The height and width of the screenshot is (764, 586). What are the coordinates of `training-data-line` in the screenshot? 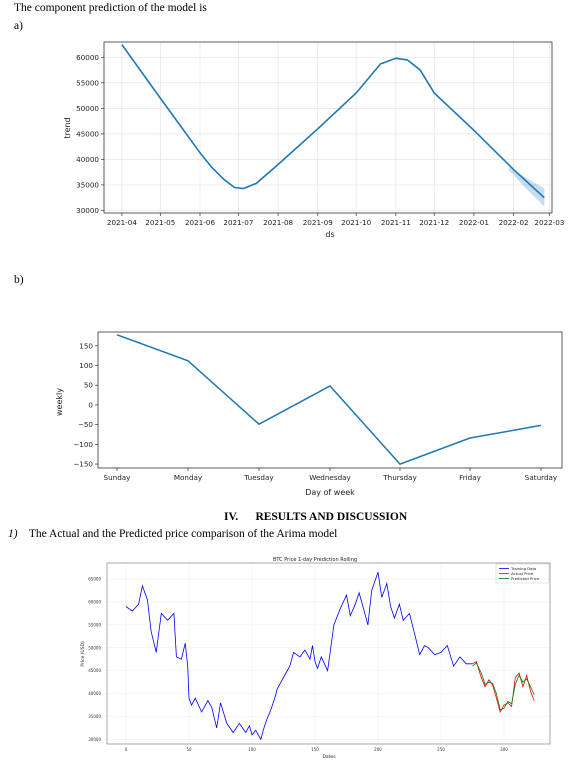 It's located at (299, 656).